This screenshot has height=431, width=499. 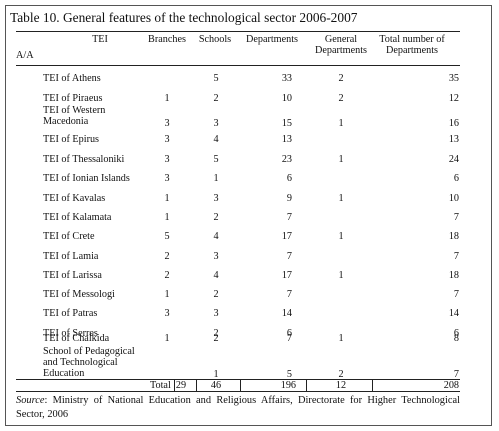 I want to click on row-tei-name: TEI of Piraeus, so click(x=72, y=98).